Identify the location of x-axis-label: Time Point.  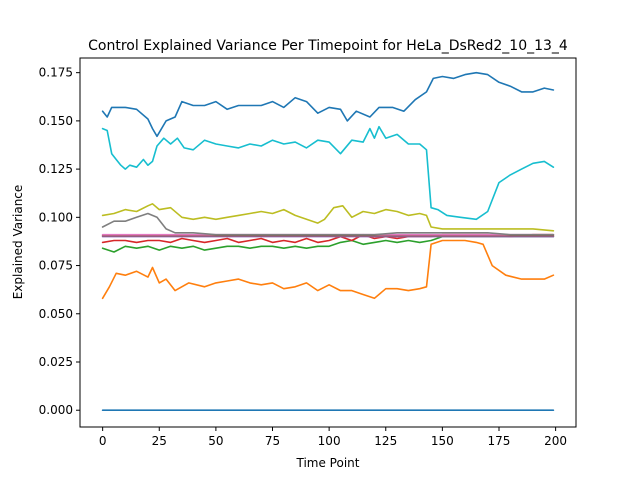
(328, 463).